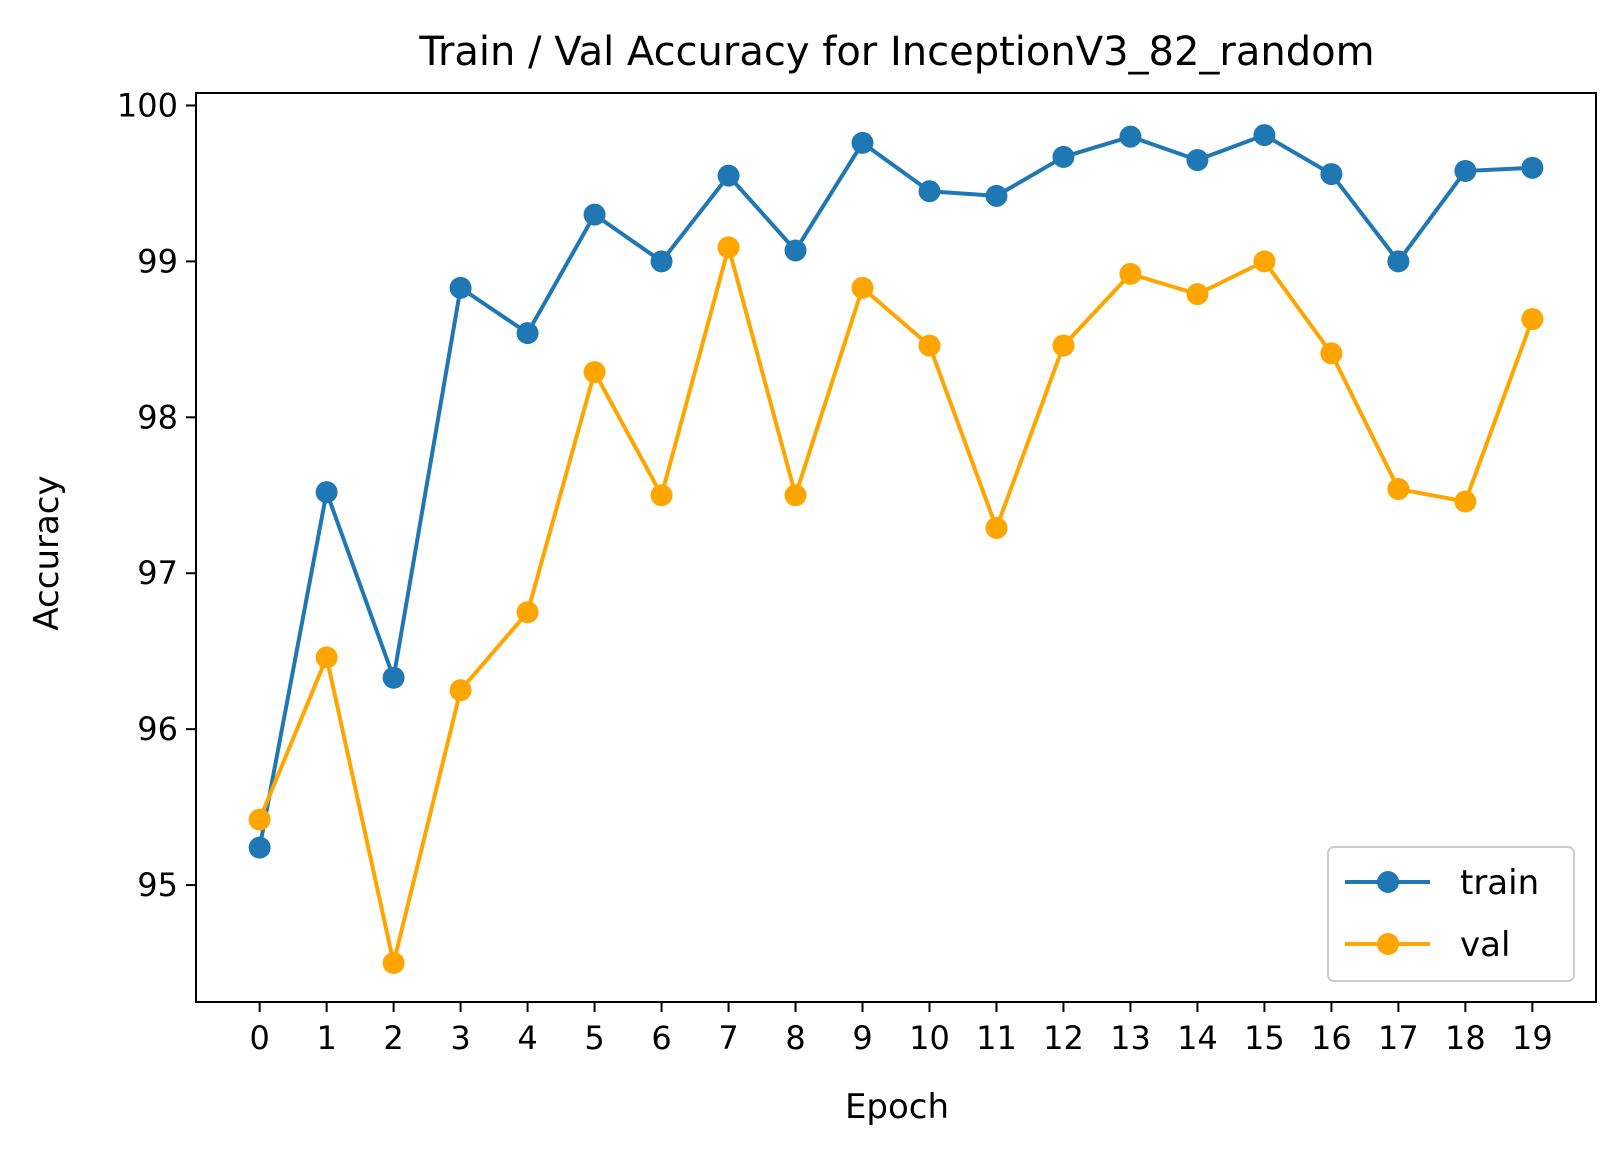 The height and width of the screenshot is (1154, 1620). What do you see at coordinates (1485, 945) in the screenshot?
I see `legend-label-val: val` at bounding box center [1485, 945].